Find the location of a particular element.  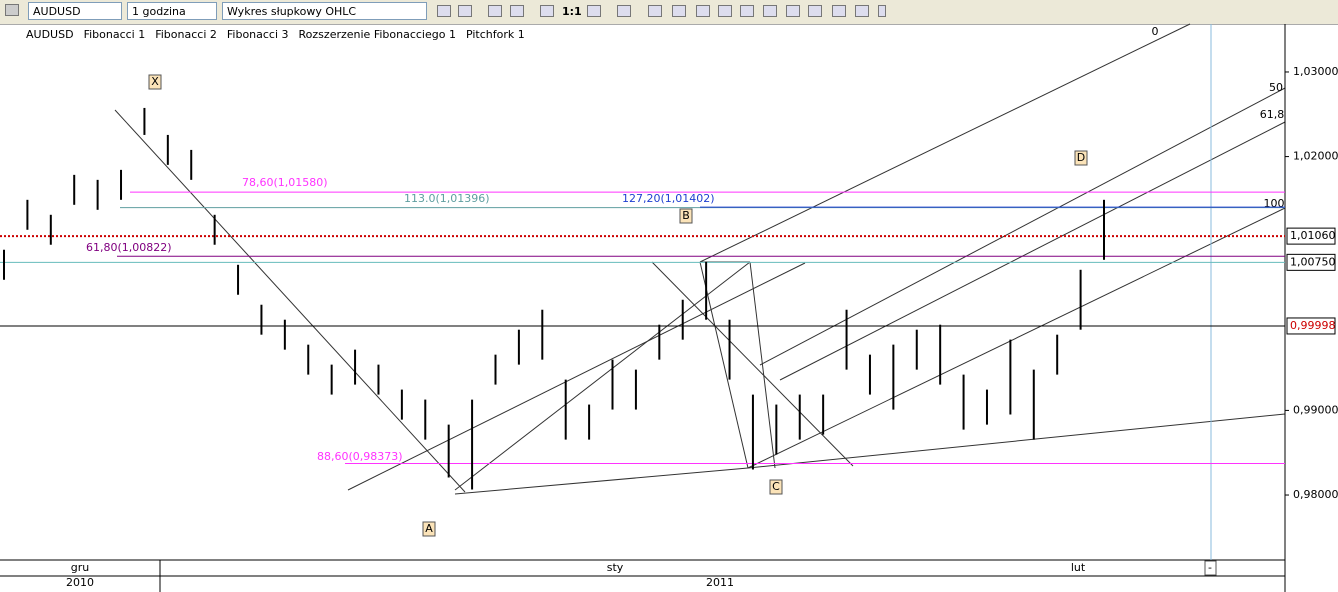

year-label: 2011 is located at coordinates (720, 582).